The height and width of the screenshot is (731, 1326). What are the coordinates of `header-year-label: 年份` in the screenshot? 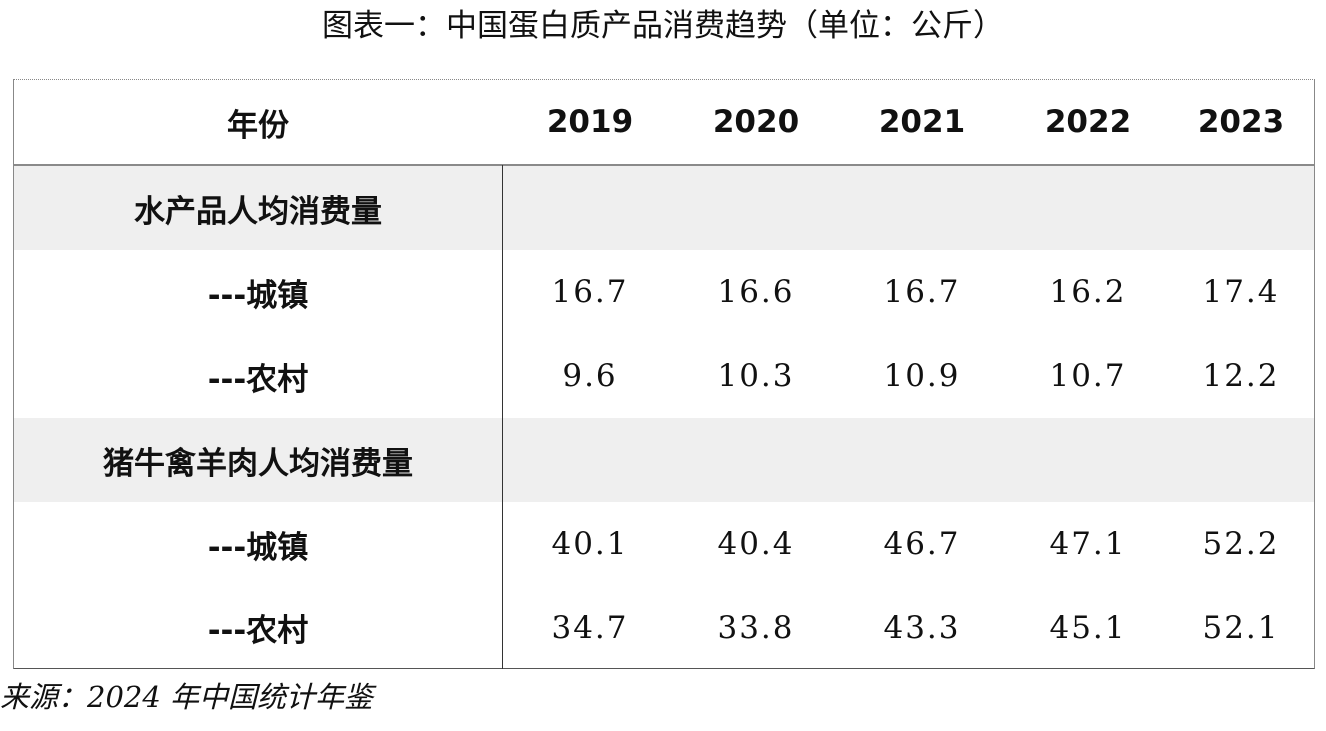 It's located at (258, 125).